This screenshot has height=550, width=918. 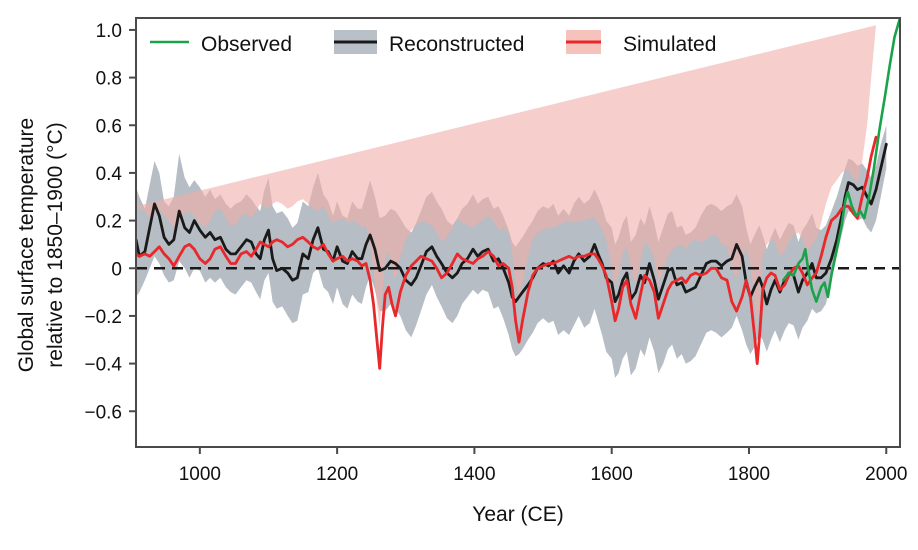 What do you see at coordinates (886, 474) in the screenshot?
I see `x-tick-label: 2000` at bounding box center [886, 474].